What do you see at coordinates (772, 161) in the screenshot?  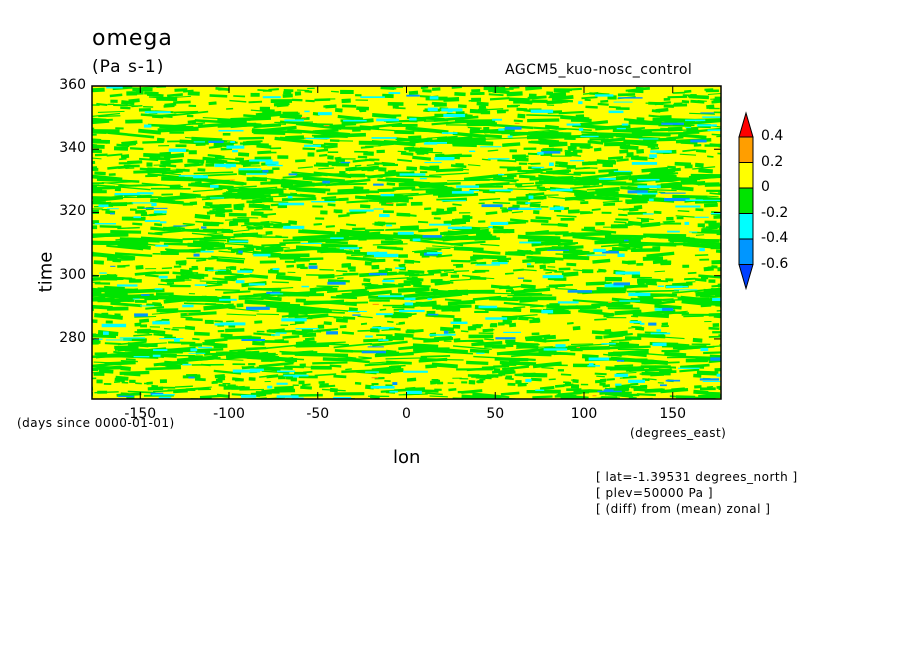 I see `colorbar-label: 0.2` at bounding box center [772, 161].